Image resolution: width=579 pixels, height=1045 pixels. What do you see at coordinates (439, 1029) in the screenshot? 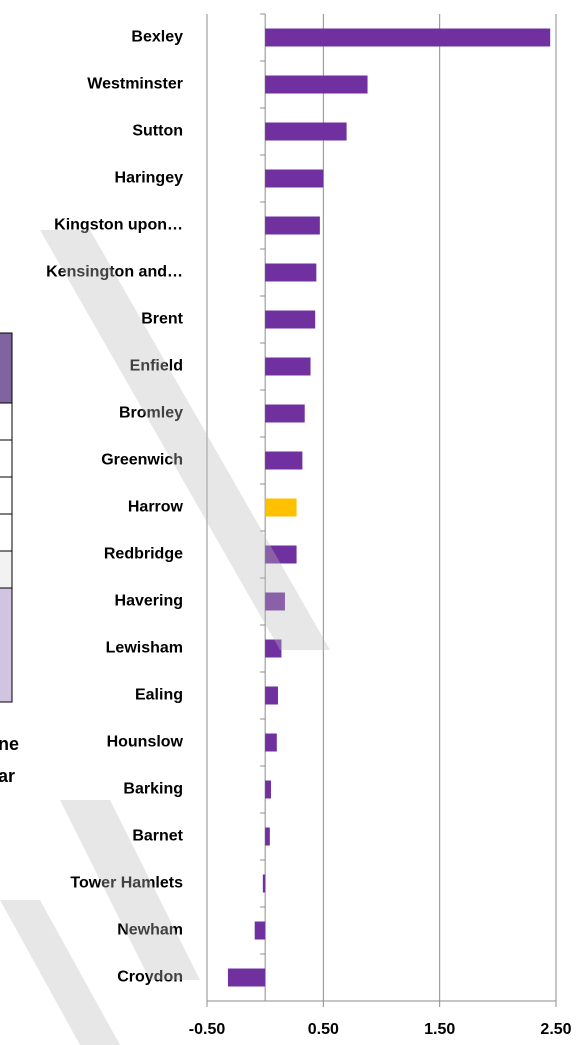
I see `x-tick-label: 1.50` at bounding box center [439, 1029].